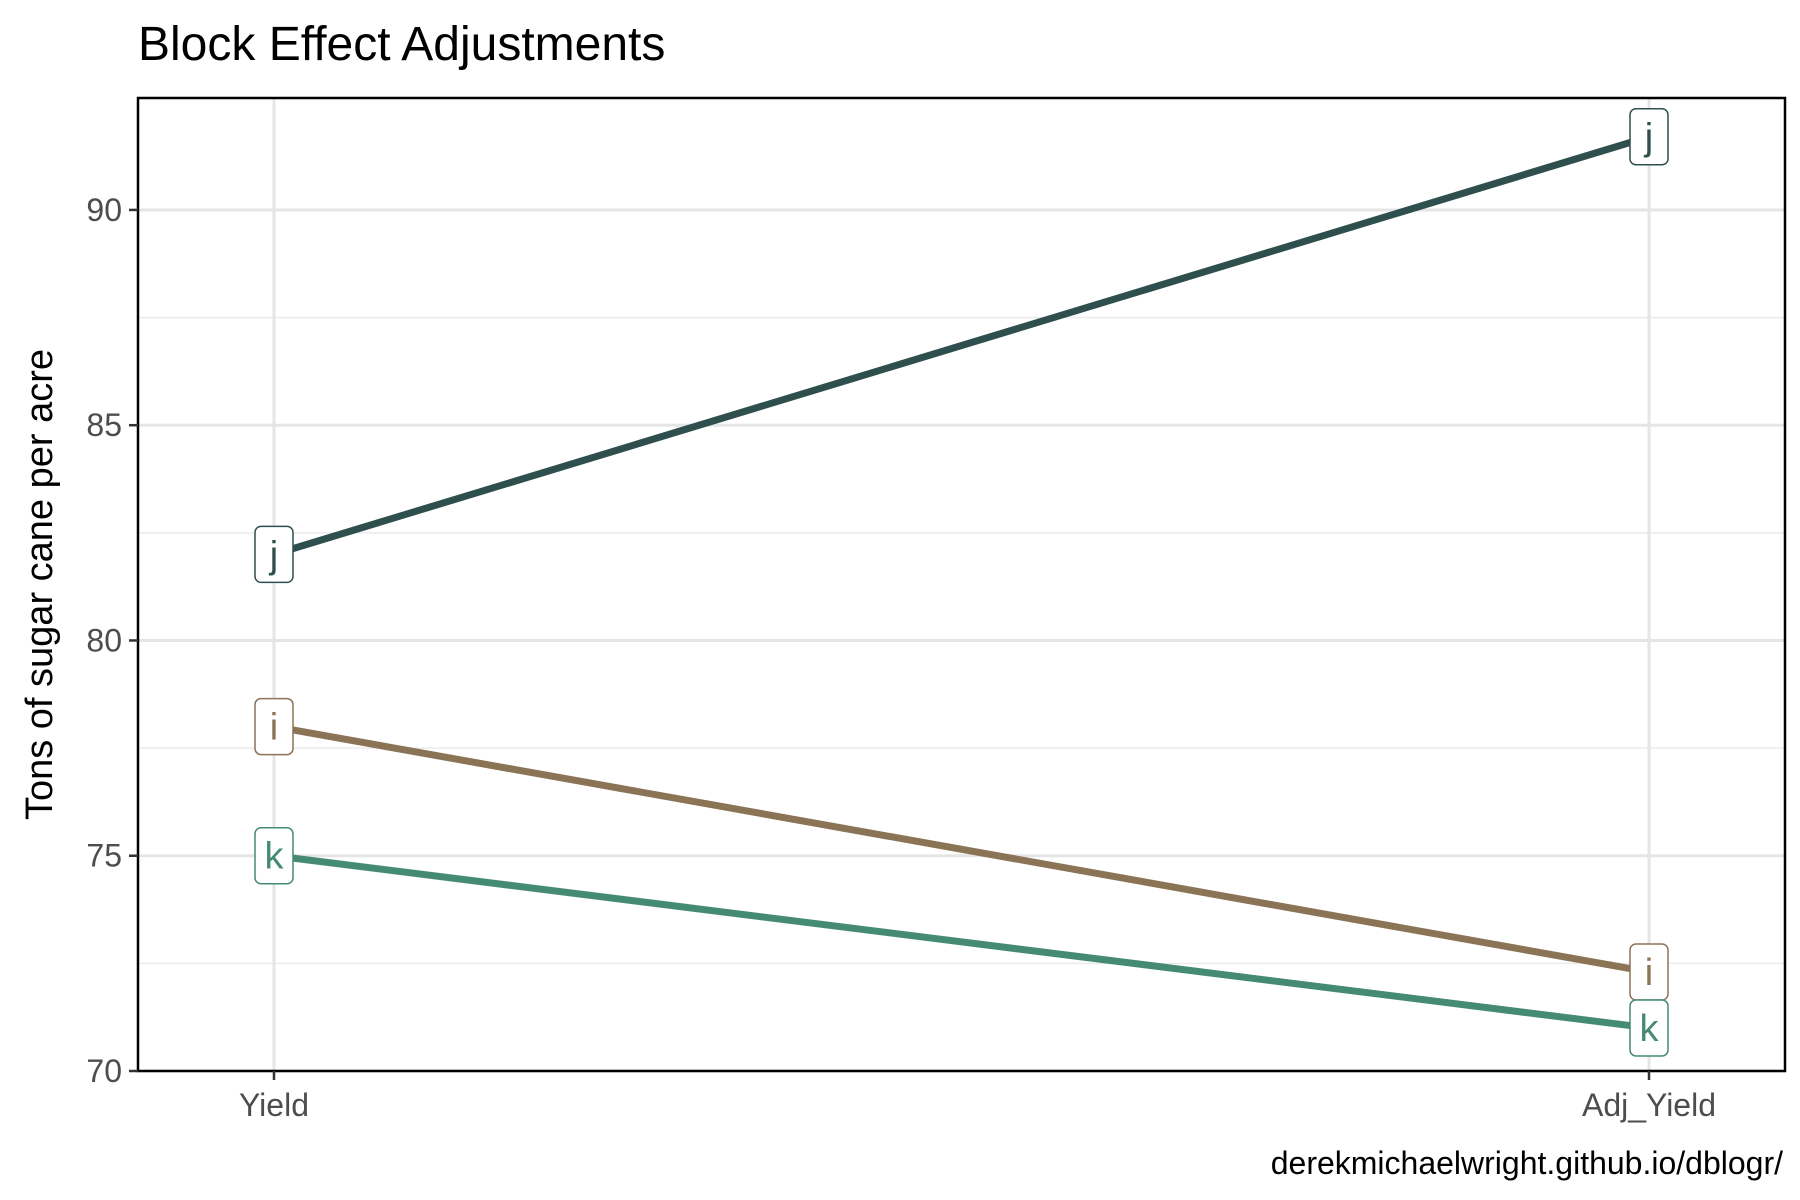  I want to click on y-tick-label: 75, so click(104, 856).